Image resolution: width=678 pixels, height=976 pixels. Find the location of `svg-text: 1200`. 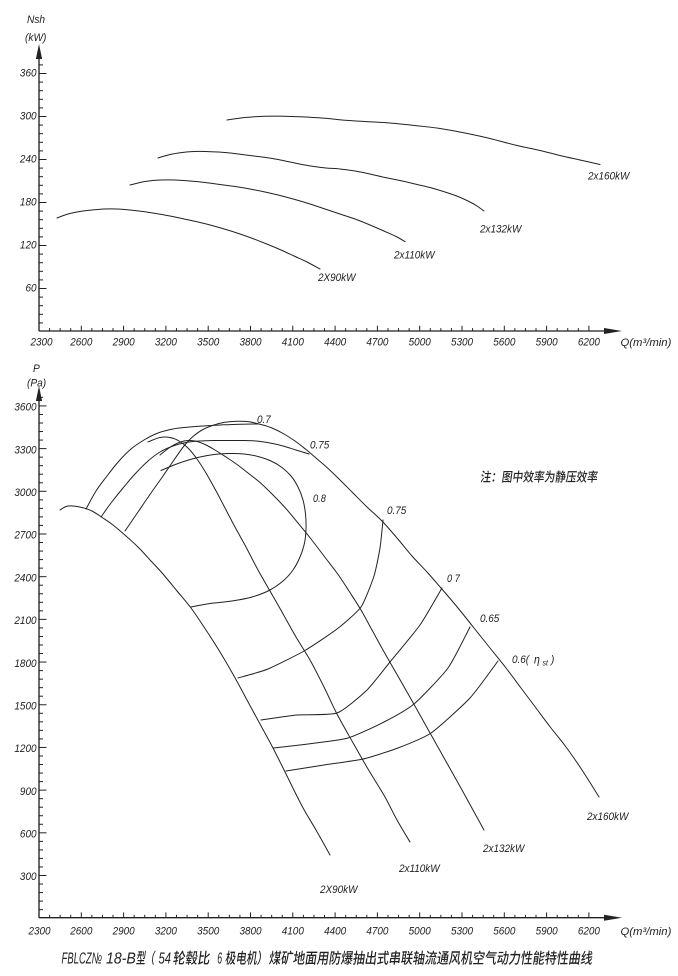

svg-text: 1200 is located at coordinates (25, 749).